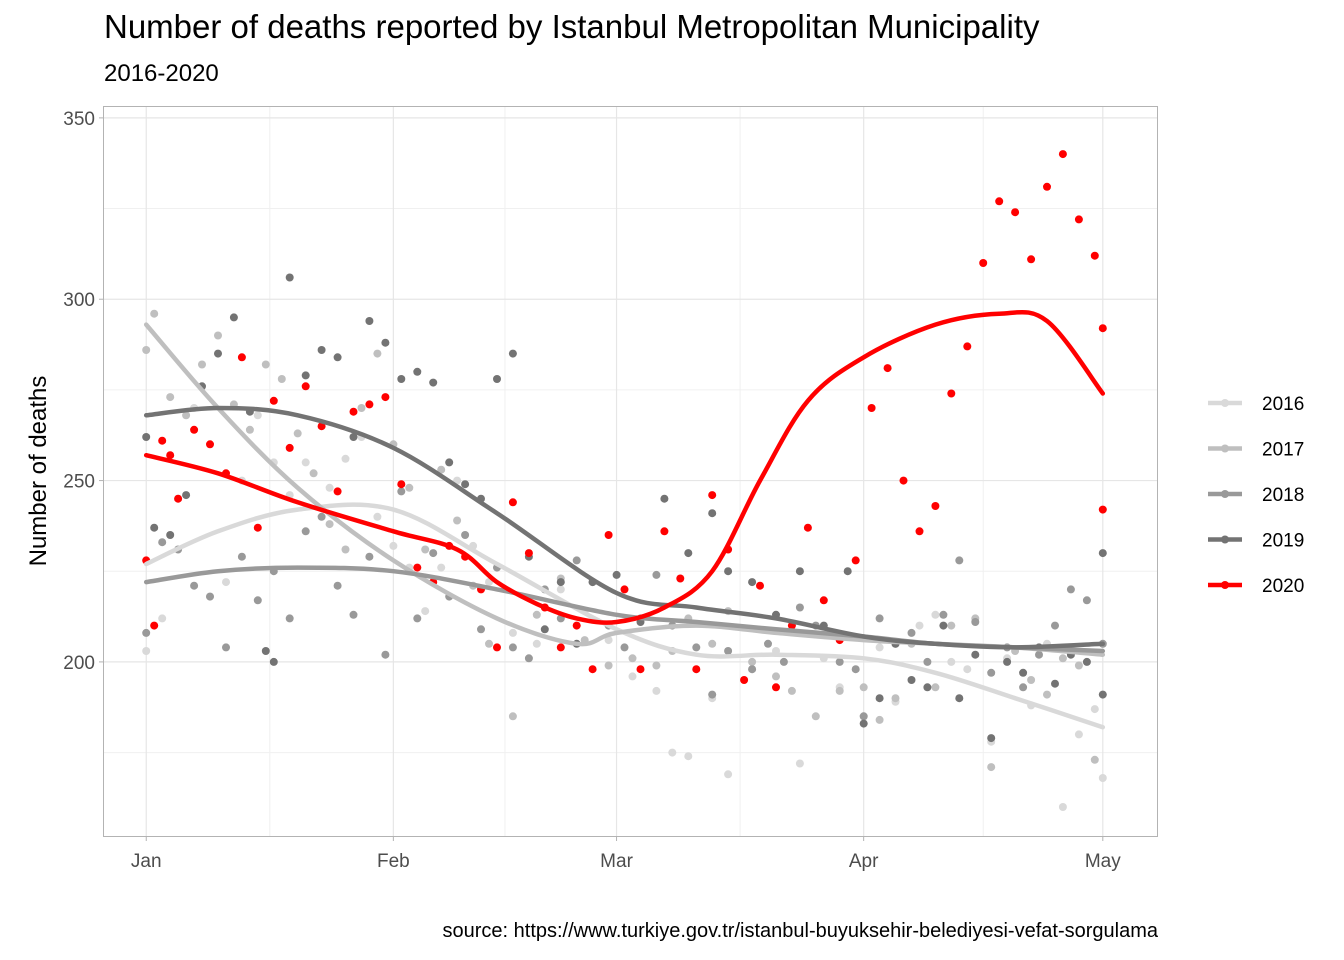 The height and width of the screenshot is (960, 1344). What do you see at coordinates (616, 861) in the screenshot?
I see `x-tick-label: Mar` at bounding box center [616, 861].